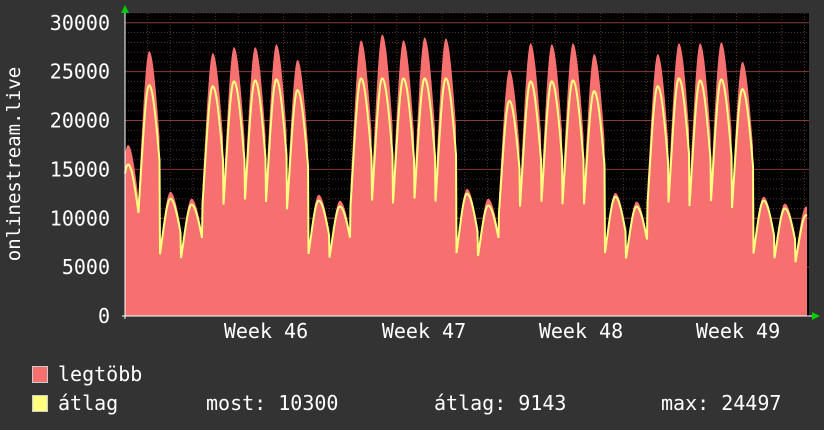  I want to click on x-axis-ticks: Week 46 Week 47 Week 48 Week 49, so click(502, 331).